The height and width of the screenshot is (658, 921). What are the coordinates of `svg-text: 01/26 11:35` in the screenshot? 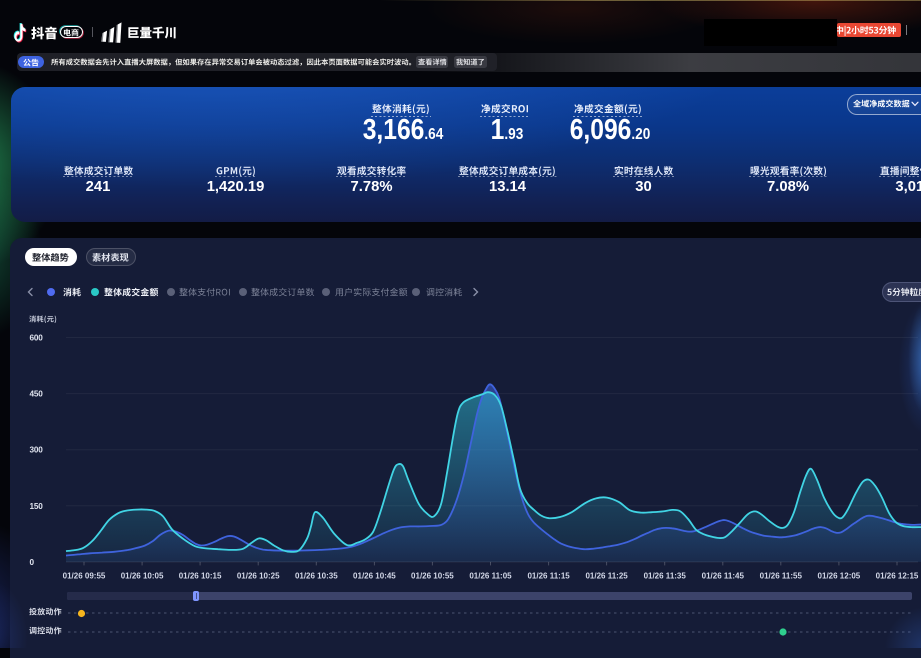 It's located at (665, 576).